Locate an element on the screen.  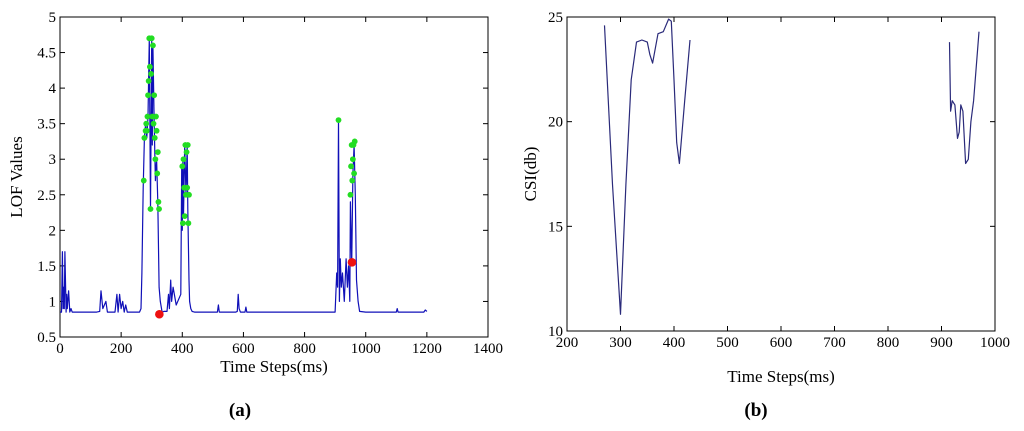
chart-a-x-tick-label: 400 is located at coordinates (182, 349).